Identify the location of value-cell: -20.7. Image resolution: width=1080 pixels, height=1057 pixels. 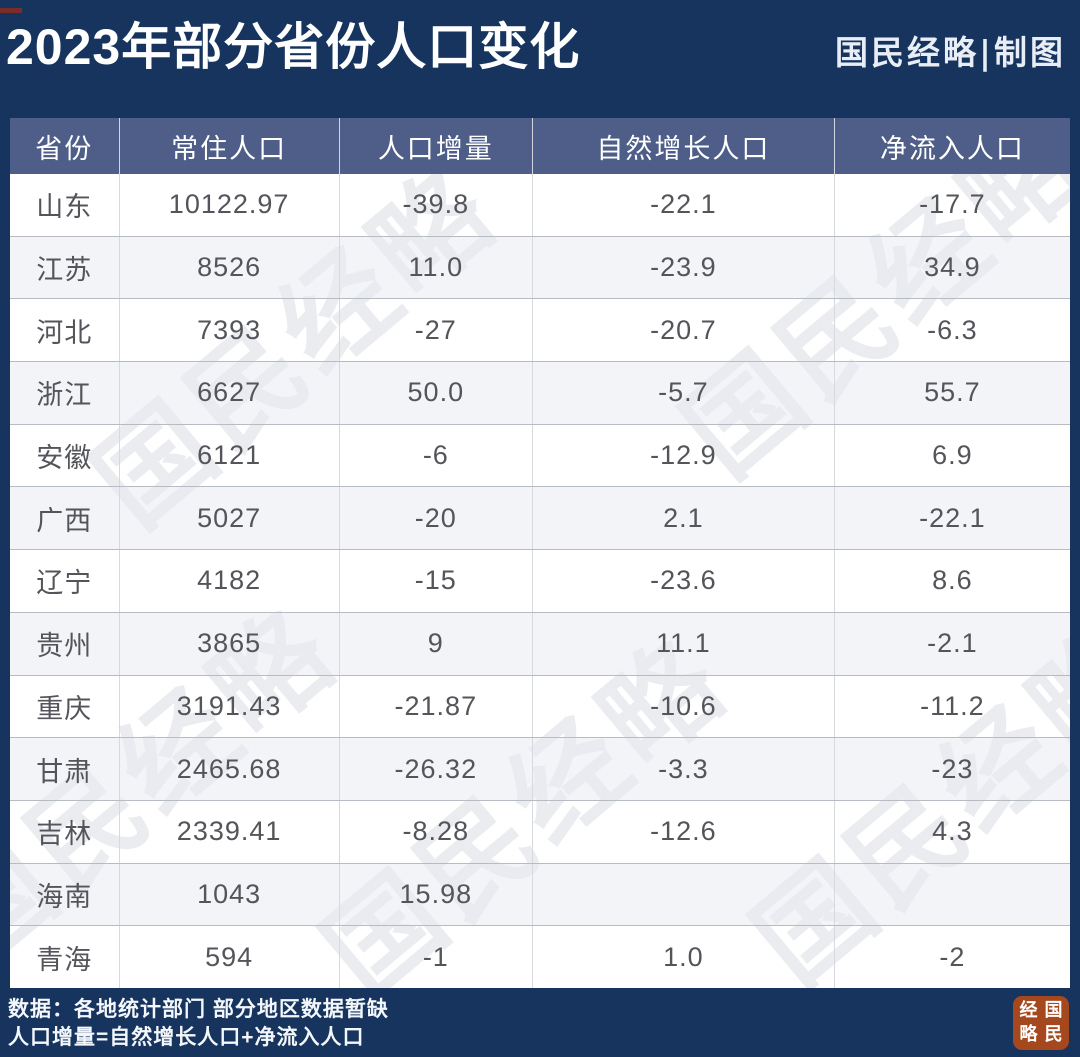
(682, 330).